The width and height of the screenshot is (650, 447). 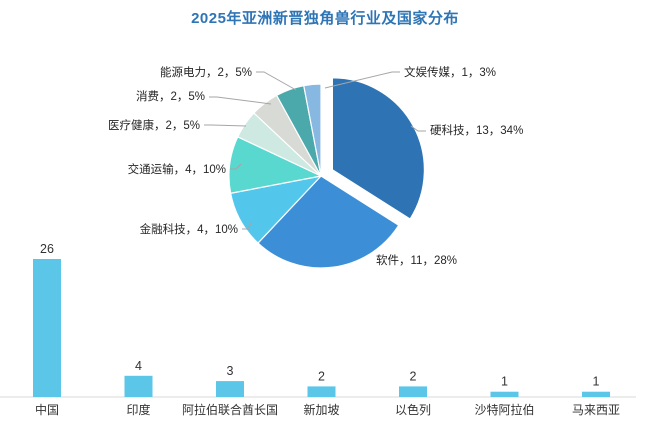 I want to click on bar-category-label-3: 新加坡, so click(x=321, y=409).